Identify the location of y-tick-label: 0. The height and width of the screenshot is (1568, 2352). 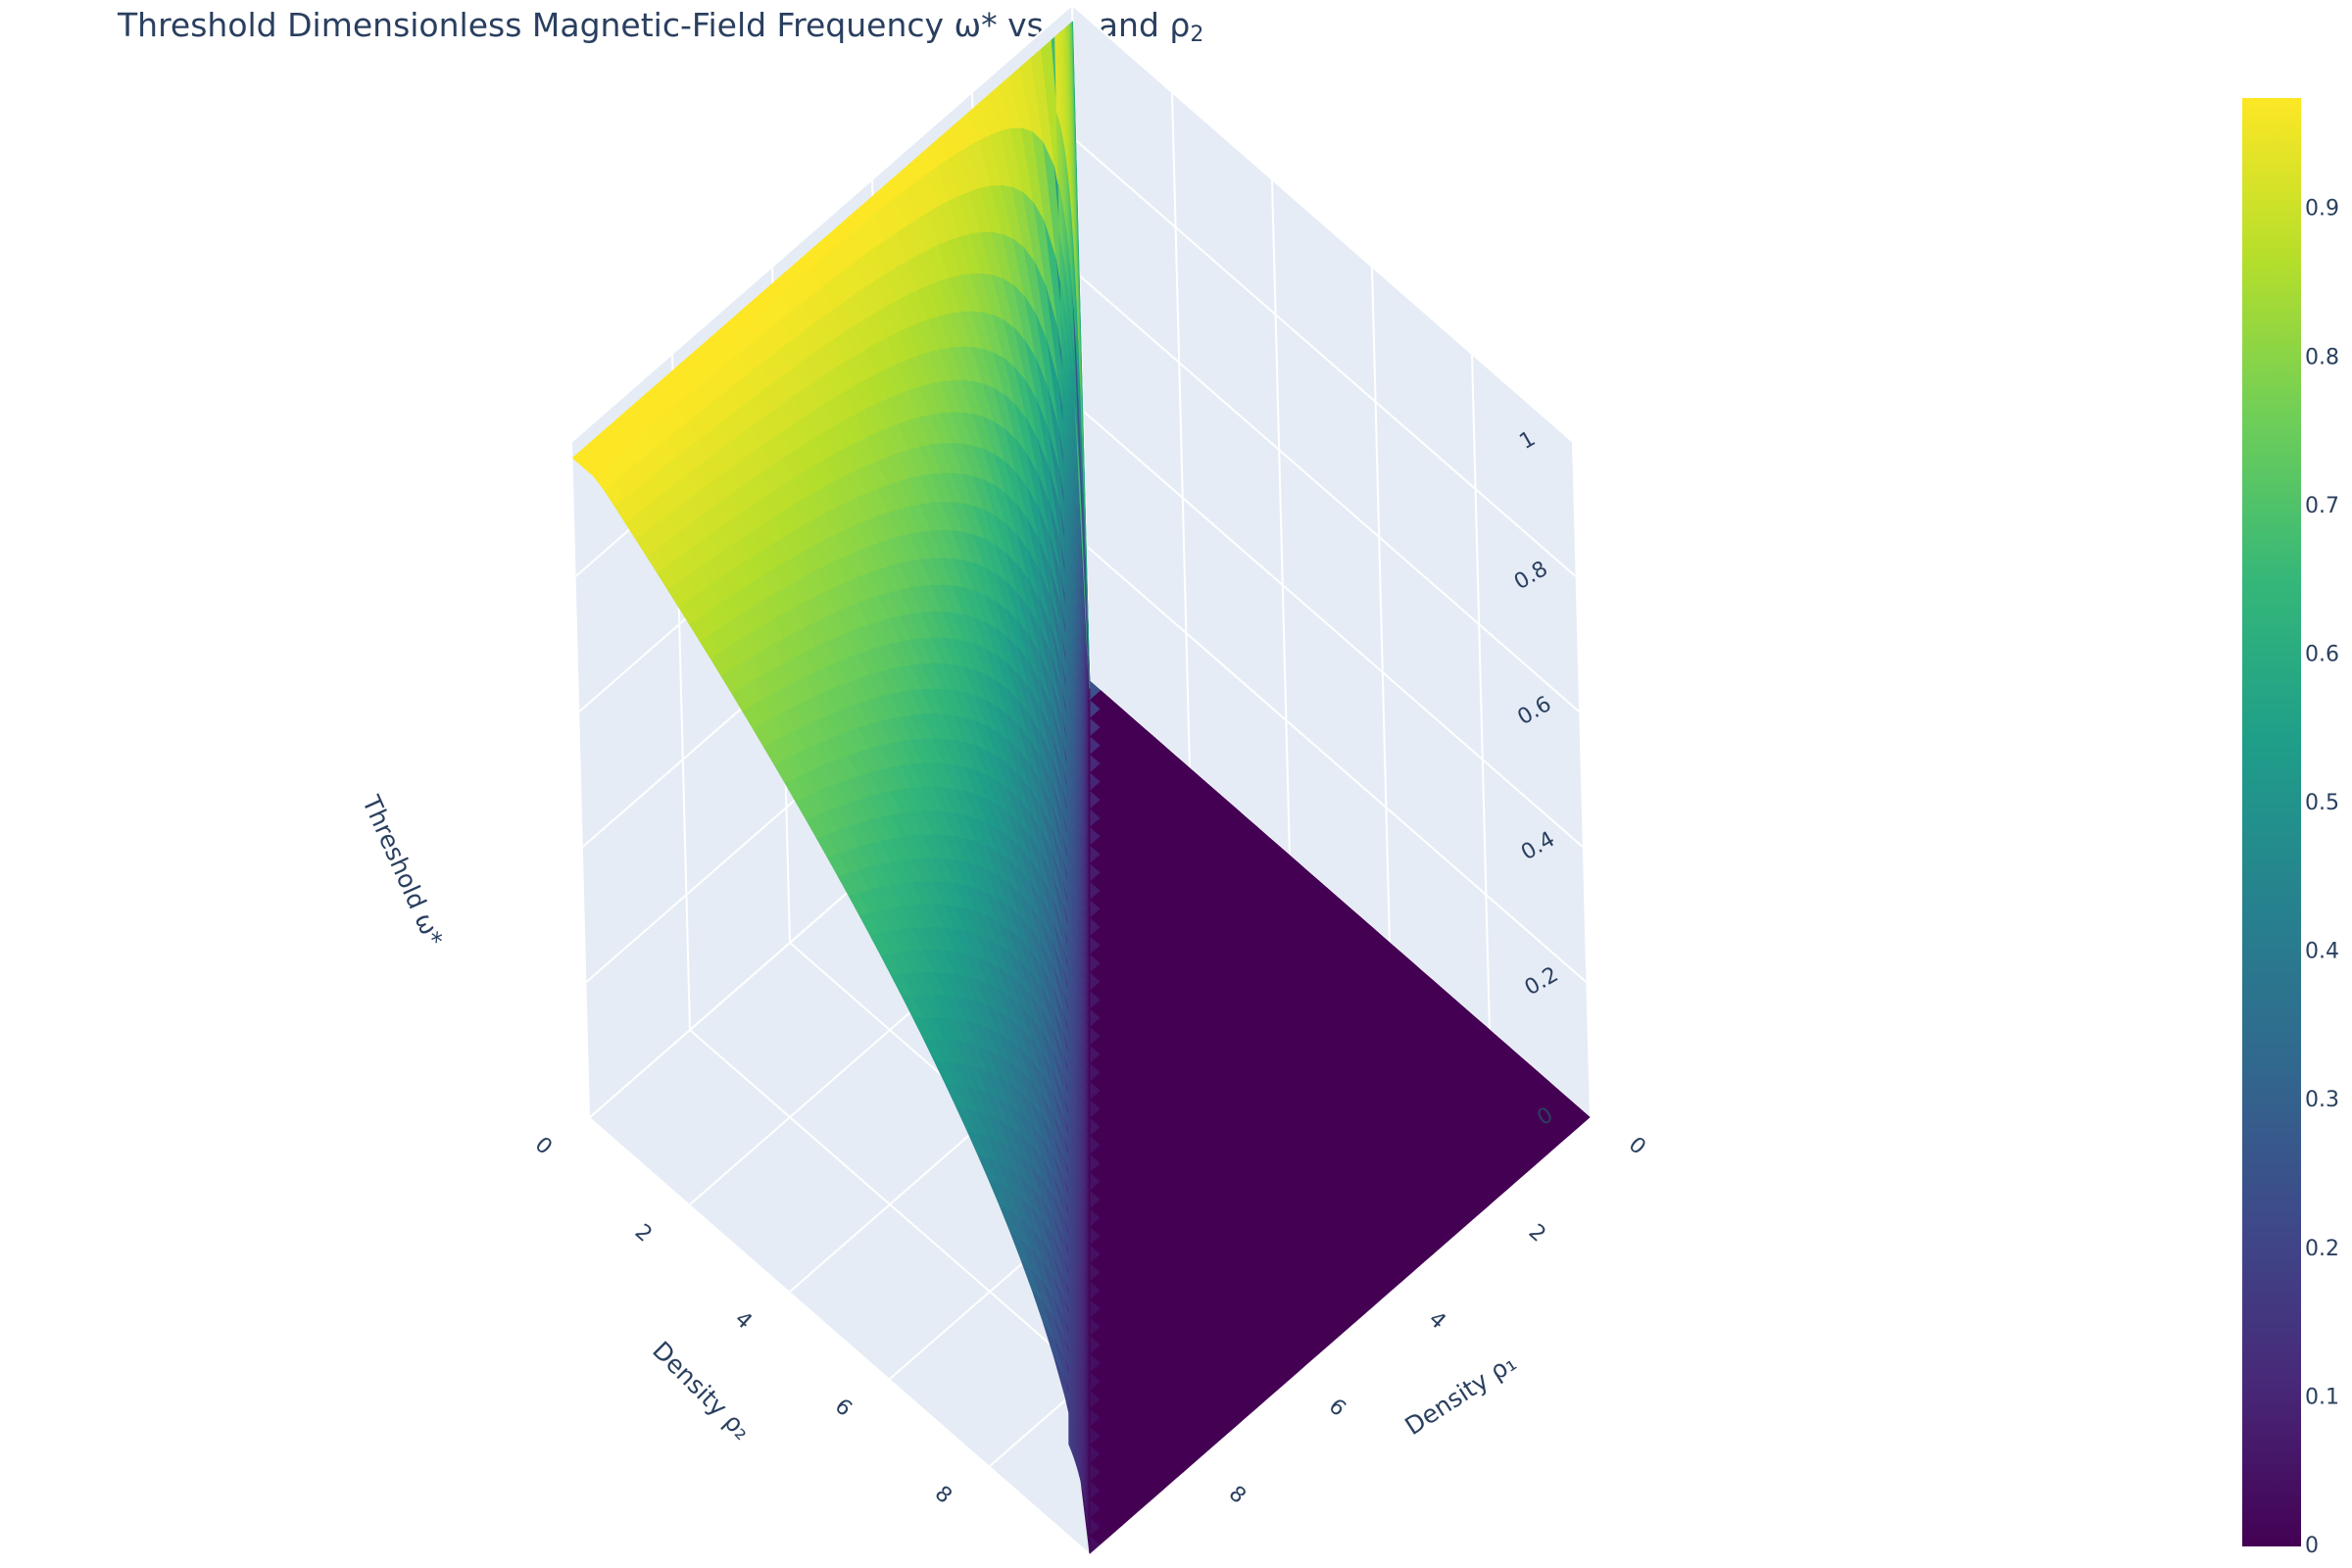
(543, 1146).